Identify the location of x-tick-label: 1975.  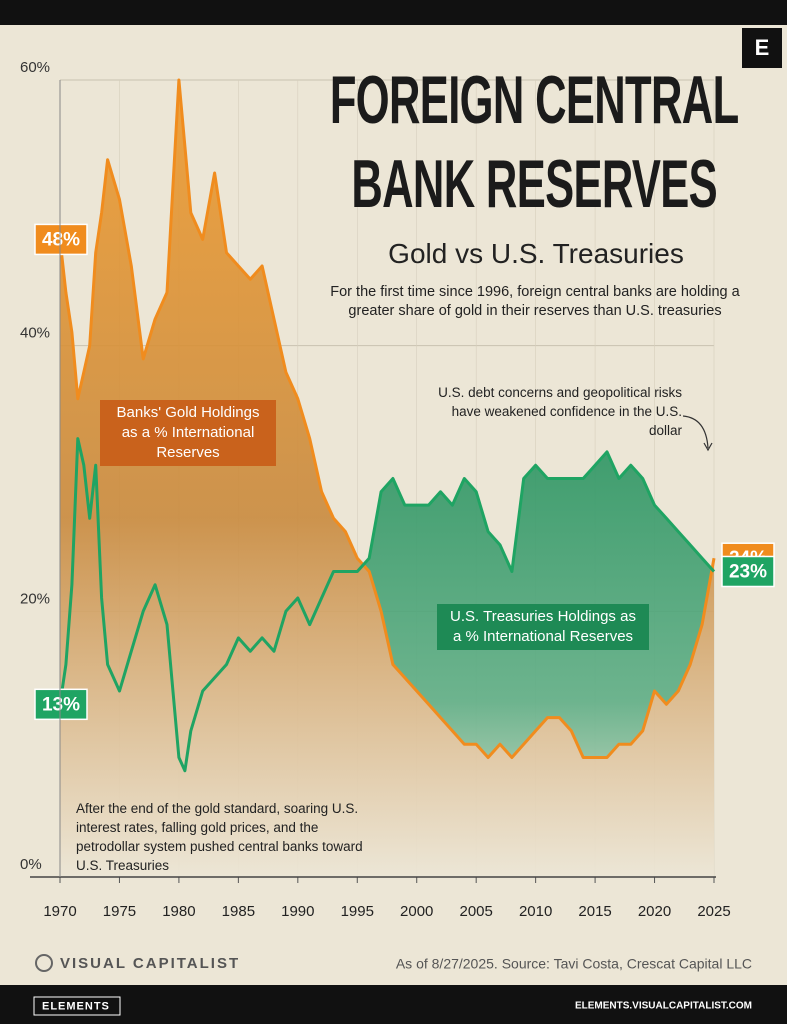
(119, 911).